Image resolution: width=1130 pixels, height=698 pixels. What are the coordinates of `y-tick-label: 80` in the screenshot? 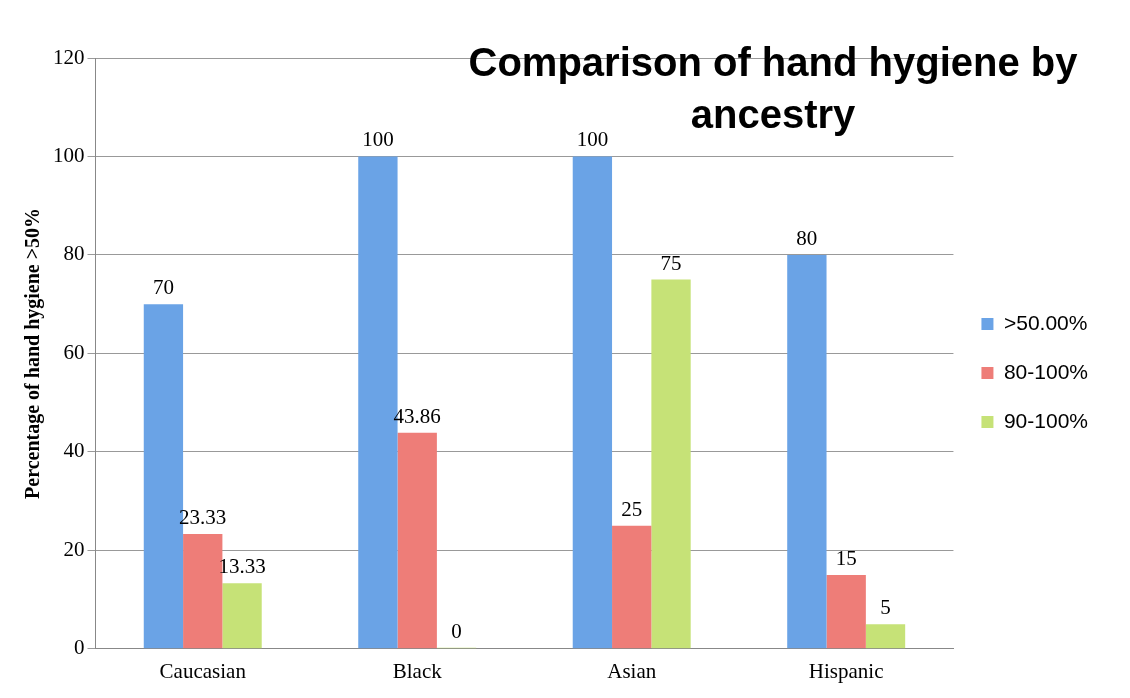 It's located at (74, 253).